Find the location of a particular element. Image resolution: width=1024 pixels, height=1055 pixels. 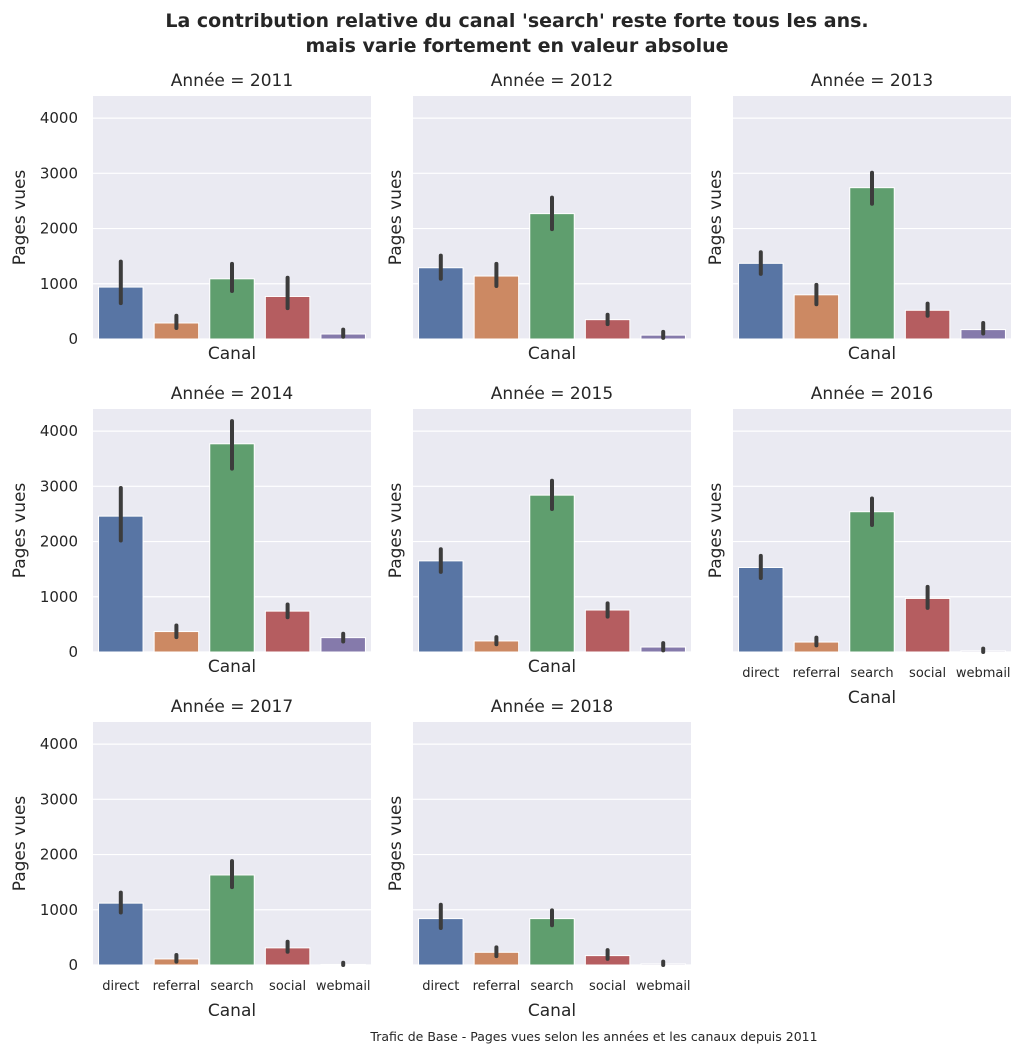

facet-panel: Année = 2015 Canal Pages vues is located at coordinates (538, 530).